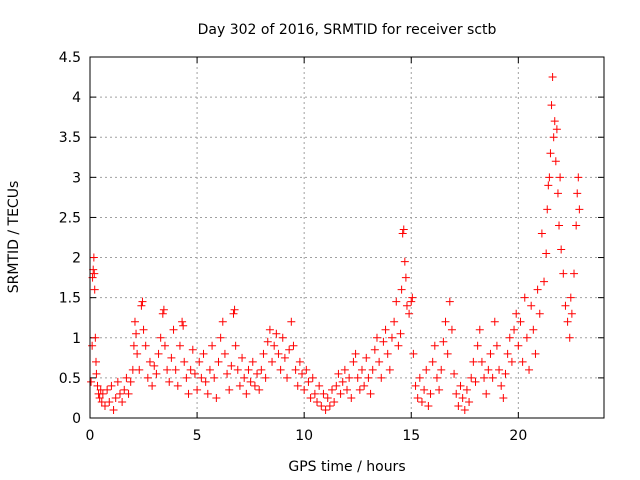 The image size is (640, 480). Describe the element at coordinates (518, 436) in the screenshot. I see `x-tick-label: 20` at that location.